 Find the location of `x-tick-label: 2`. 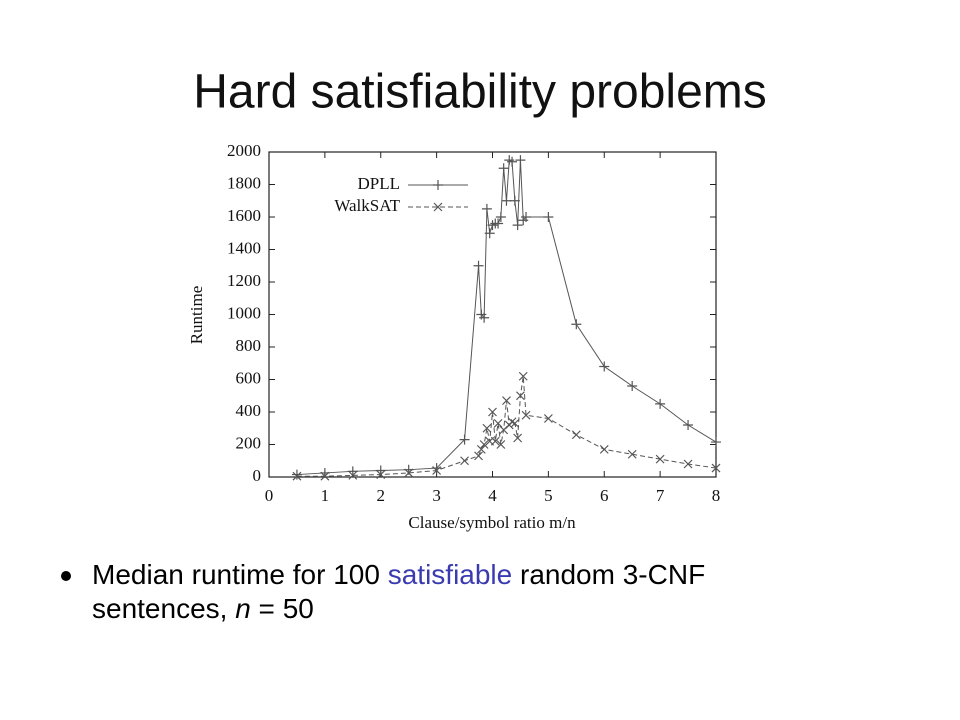

x-tick-label: 2 is located at coordinates (381, 495).